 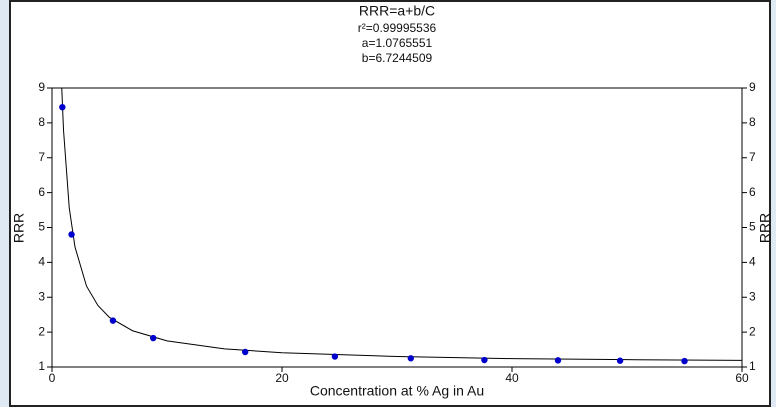 I want to click on y-tick-label: 6, so click(x=41, y=192).